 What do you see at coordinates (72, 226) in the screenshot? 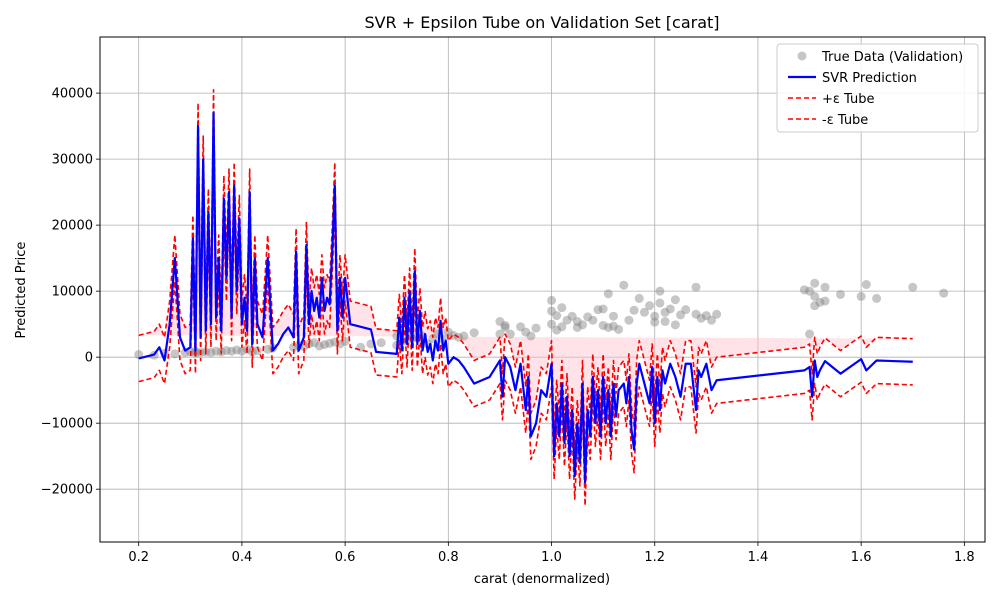
I see `y-tick-label: 20000` at bounding box center [72, 226].